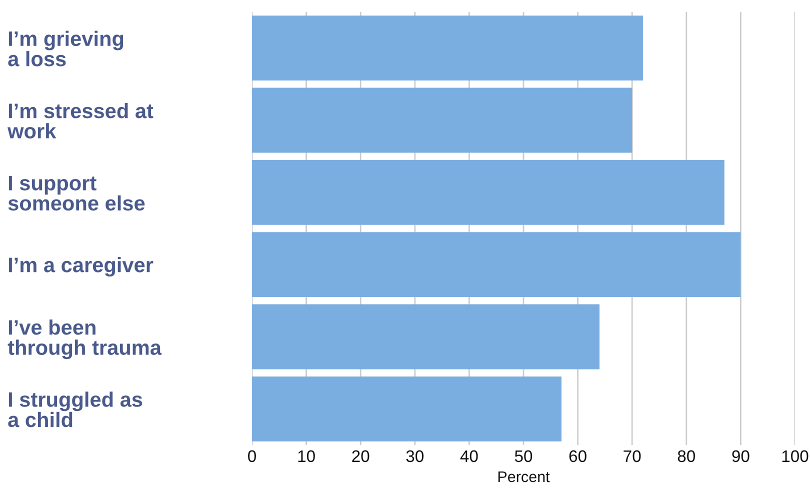 The image size is (810, 498). I want to click on x-tick-label: 20, so click(361, 456).